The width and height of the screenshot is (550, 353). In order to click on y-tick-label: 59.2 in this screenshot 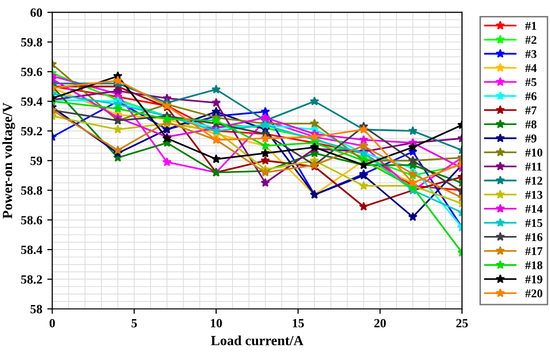, I will do `click(31, 131)`.